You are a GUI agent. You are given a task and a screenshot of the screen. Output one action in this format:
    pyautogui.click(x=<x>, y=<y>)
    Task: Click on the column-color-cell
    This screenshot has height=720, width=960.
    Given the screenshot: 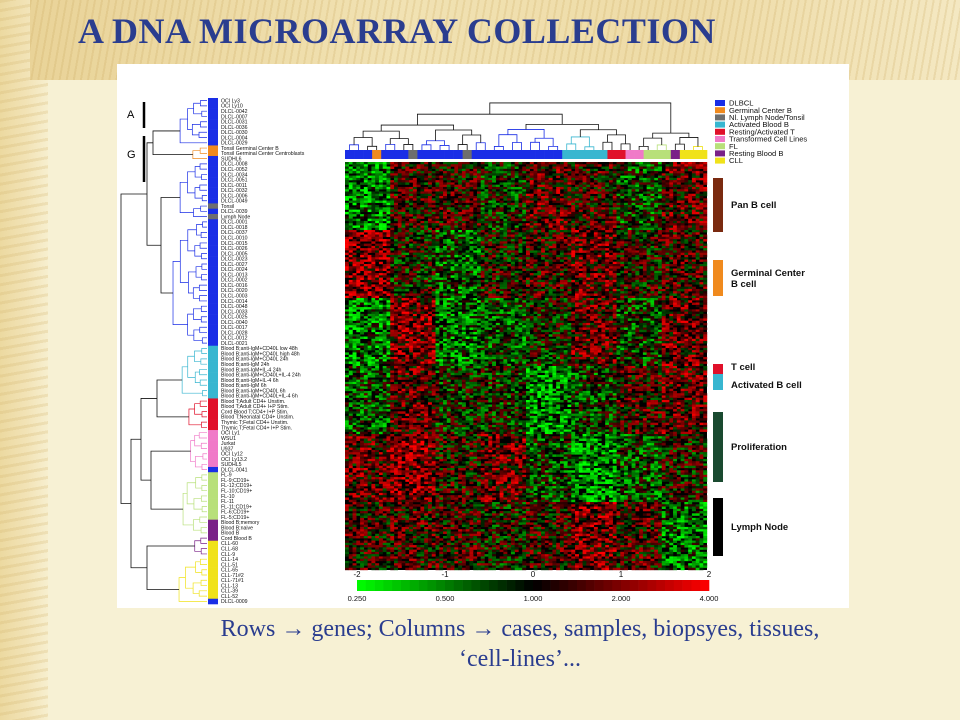 What is the action you would take?
    pyautogui.click(x=612, y=154)
    